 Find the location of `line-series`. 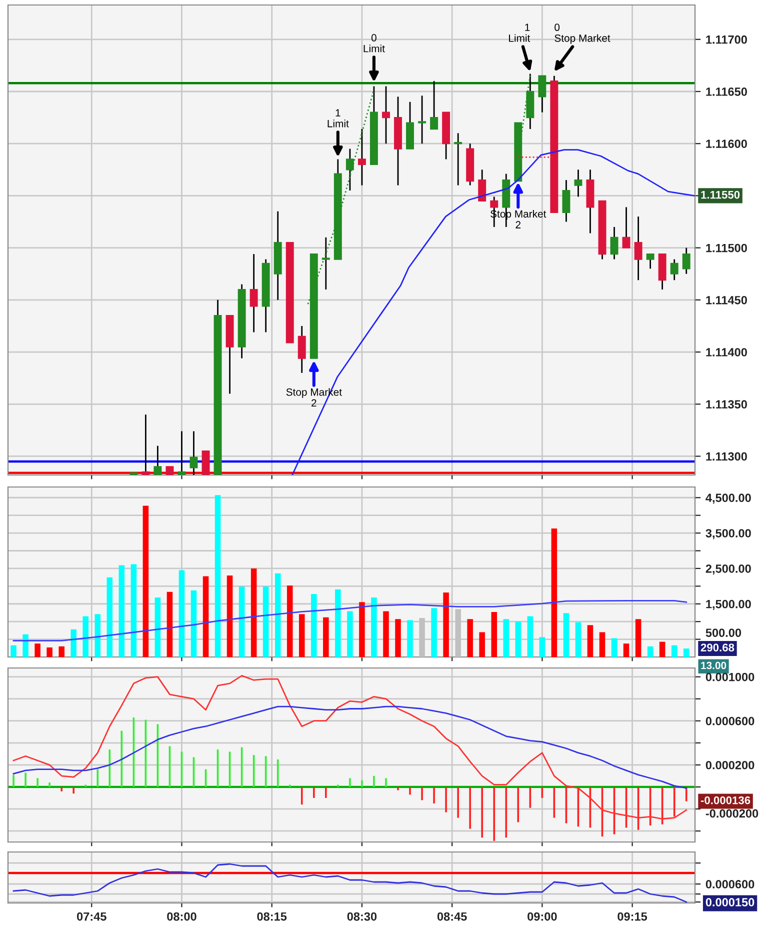

line-series is located at coordinates (350, 883).